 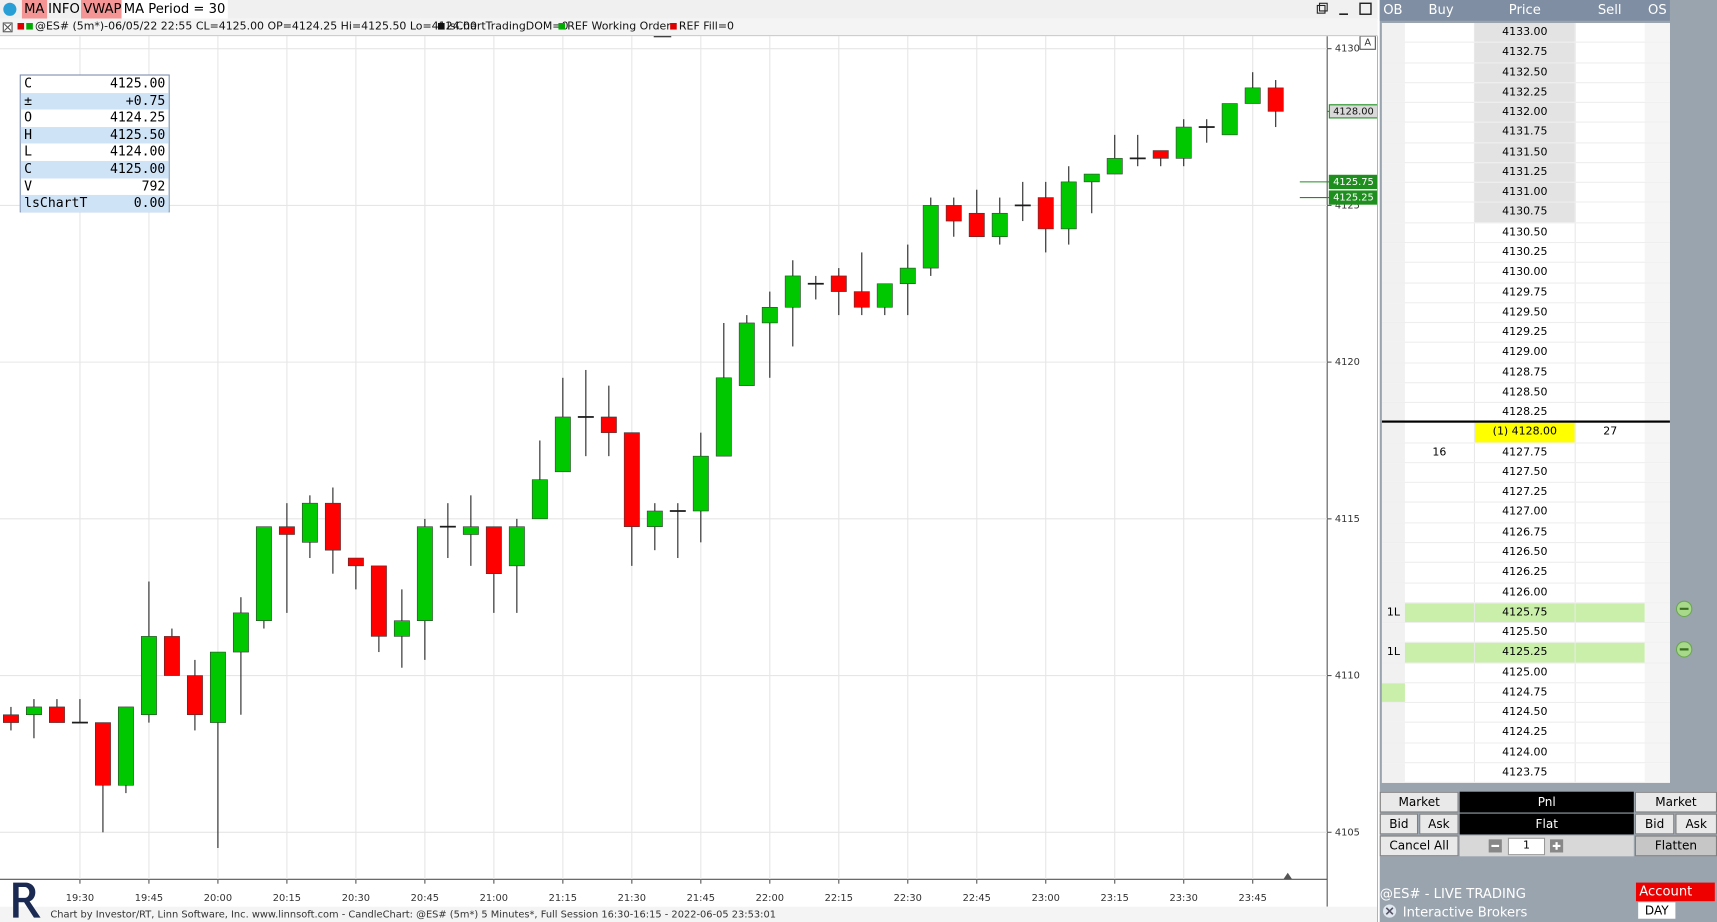 I want to click on account-dropdown: Account, so click(x=1675, y=892).